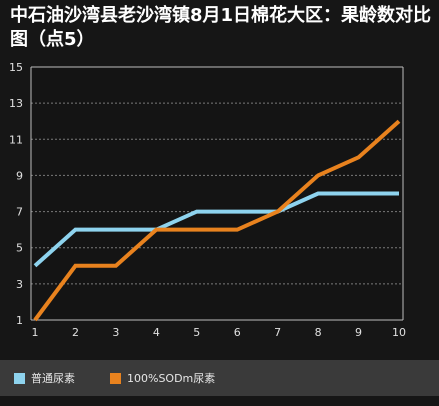 The image size is (439, 406). I want to click on x-tick-label-4: 5, so click(196, 332).